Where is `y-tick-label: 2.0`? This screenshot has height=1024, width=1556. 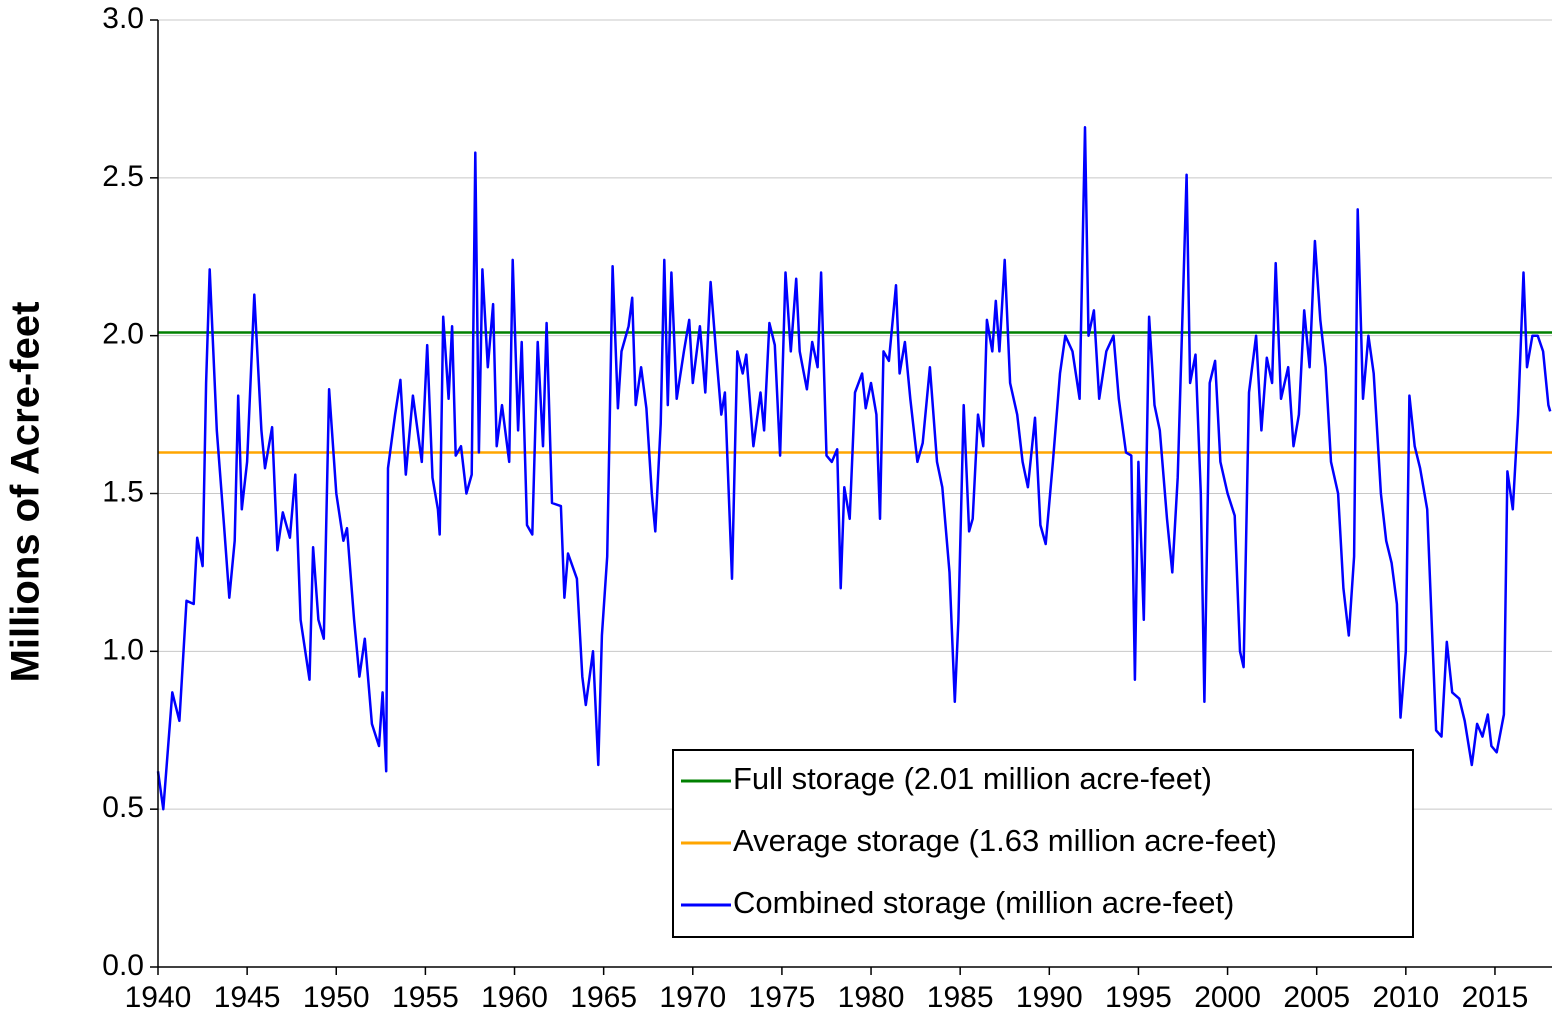 y-tick-label: 2.0 is located at coordinates (123, 334).